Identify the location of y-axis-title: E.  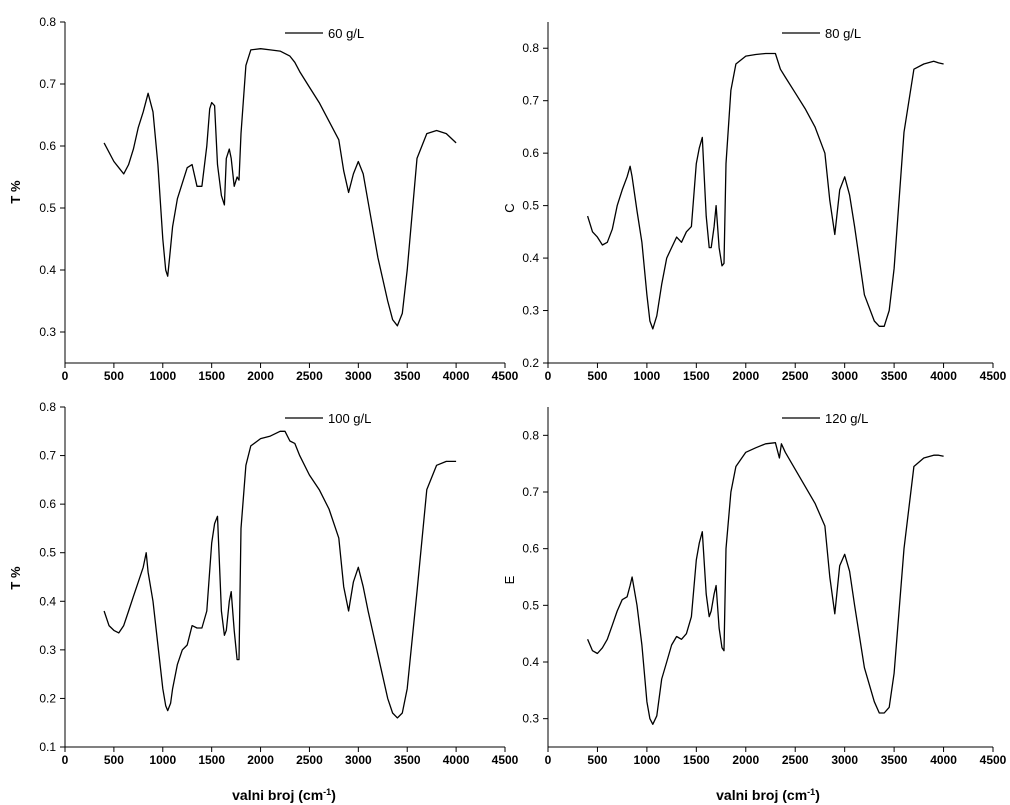
(509, 579).